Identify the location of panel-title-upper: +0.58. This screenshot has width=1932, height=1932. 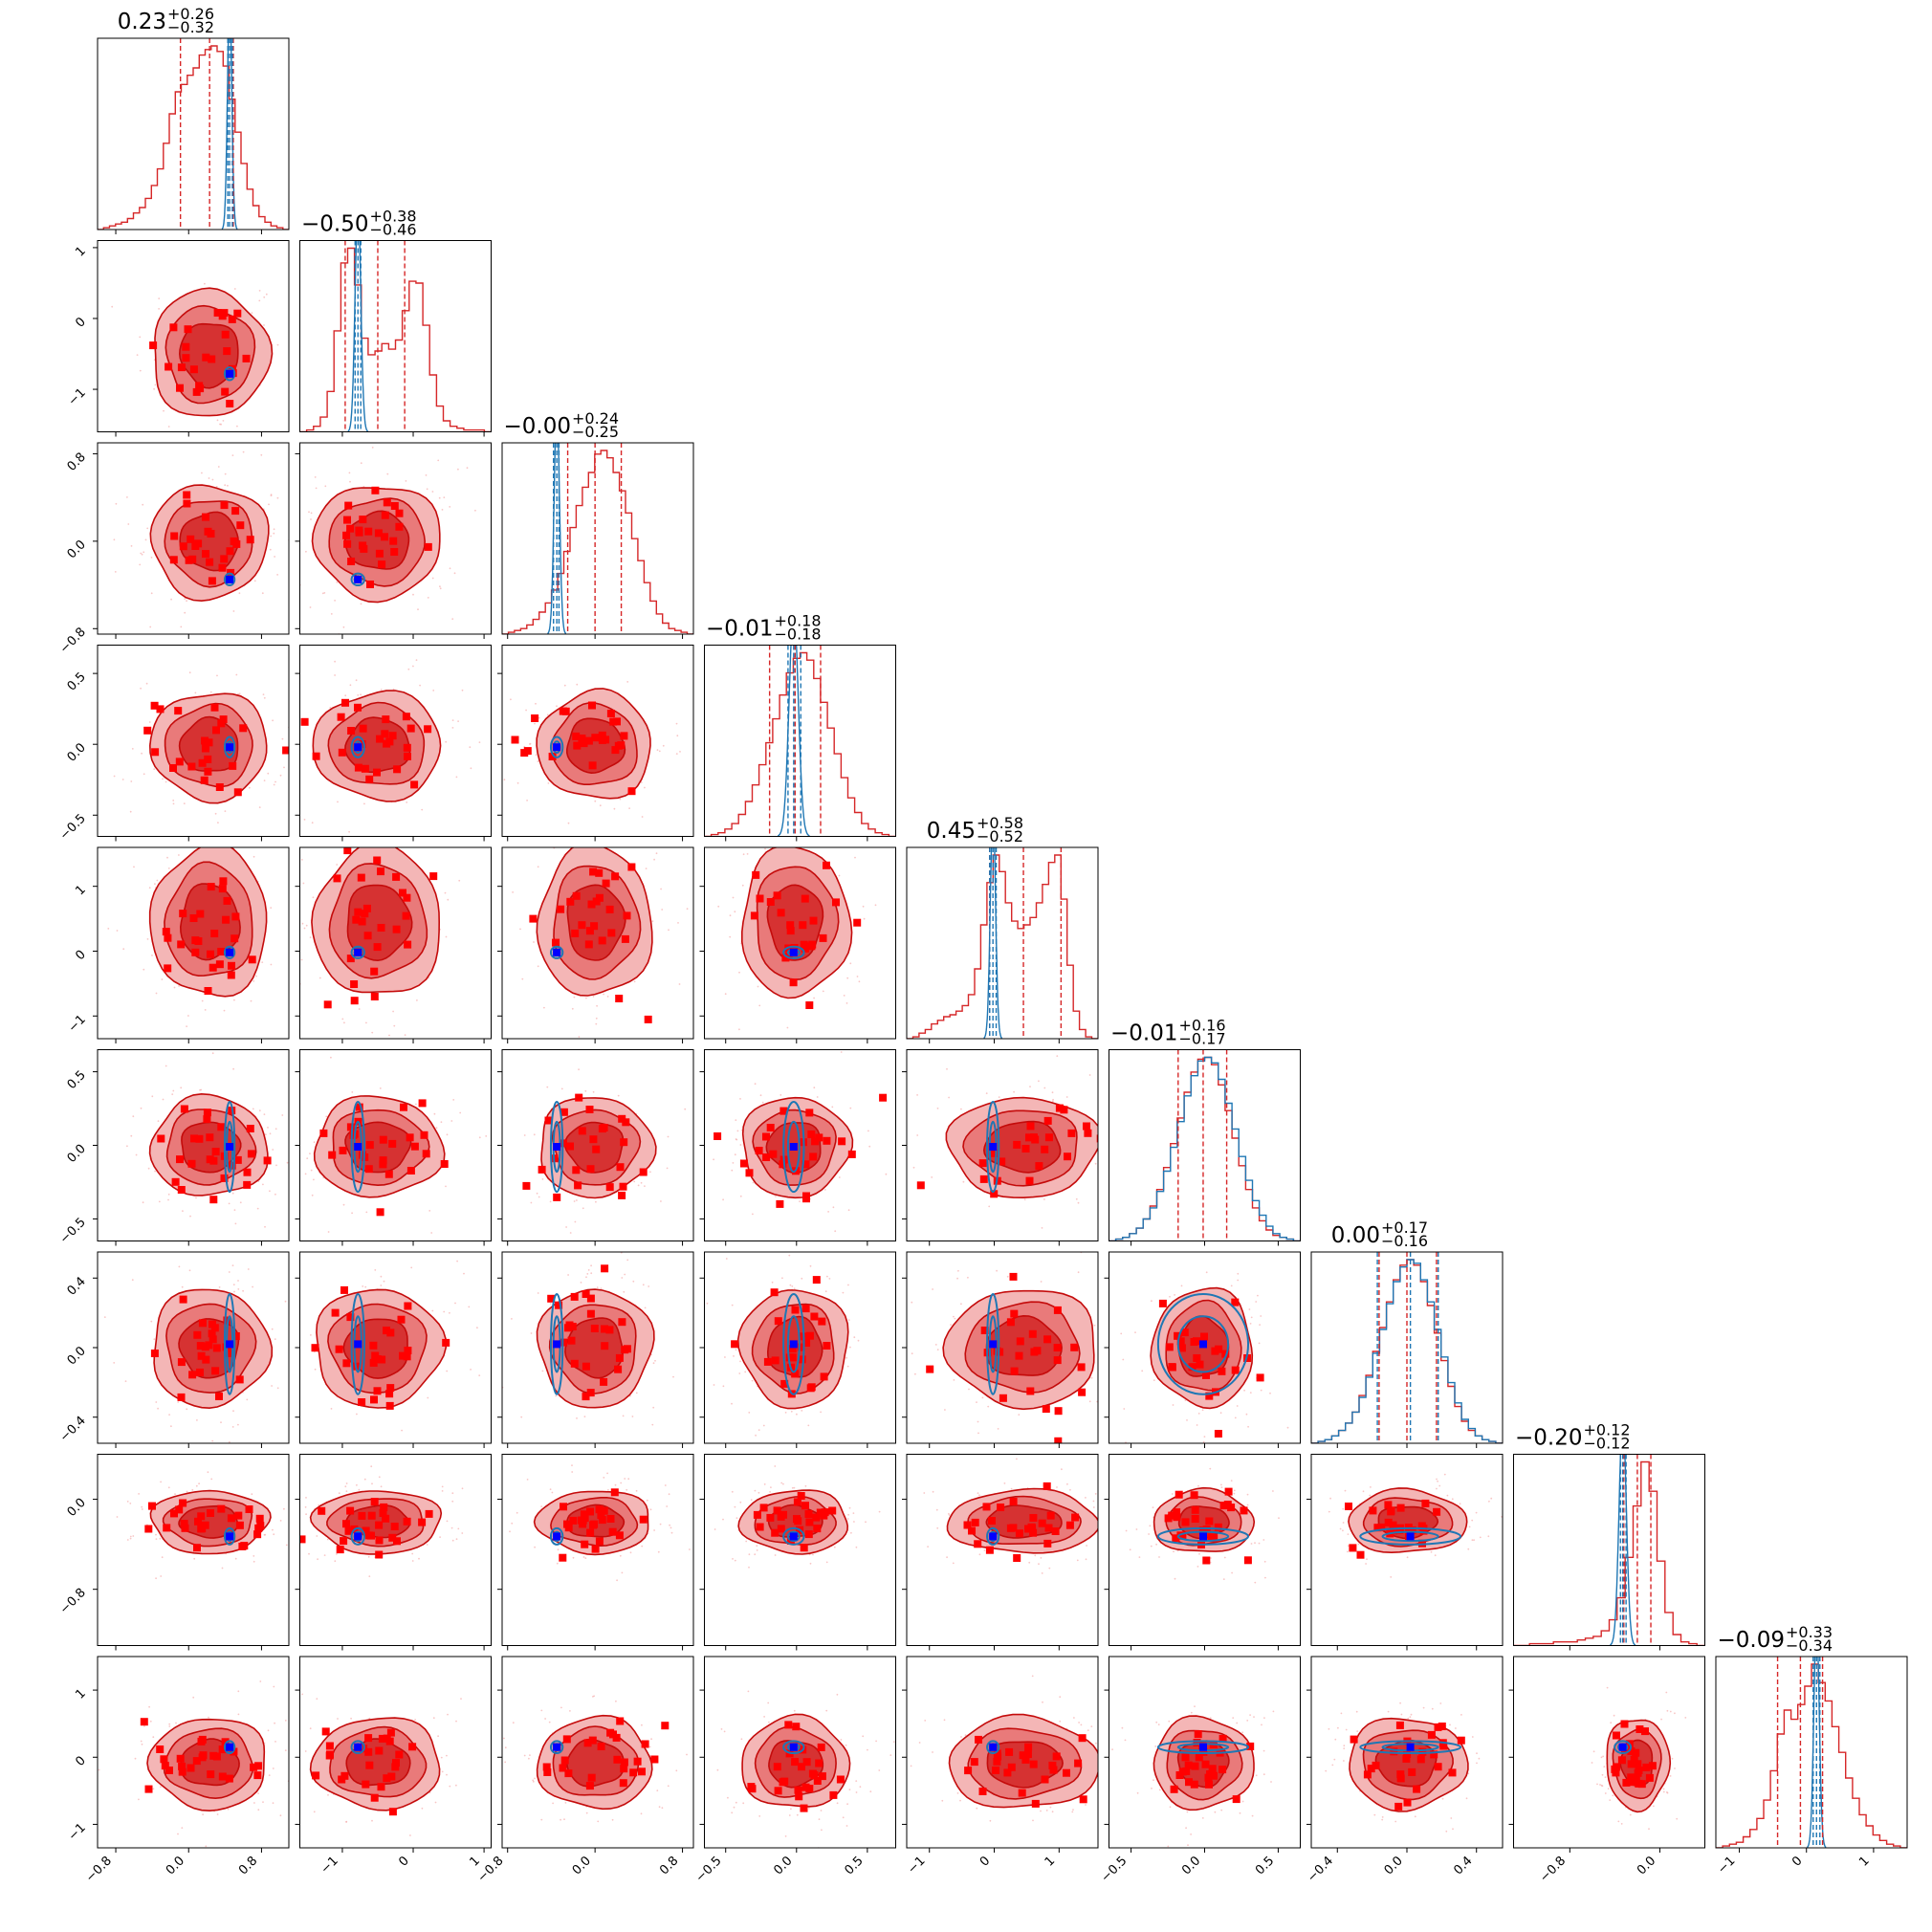
(1000, 823).